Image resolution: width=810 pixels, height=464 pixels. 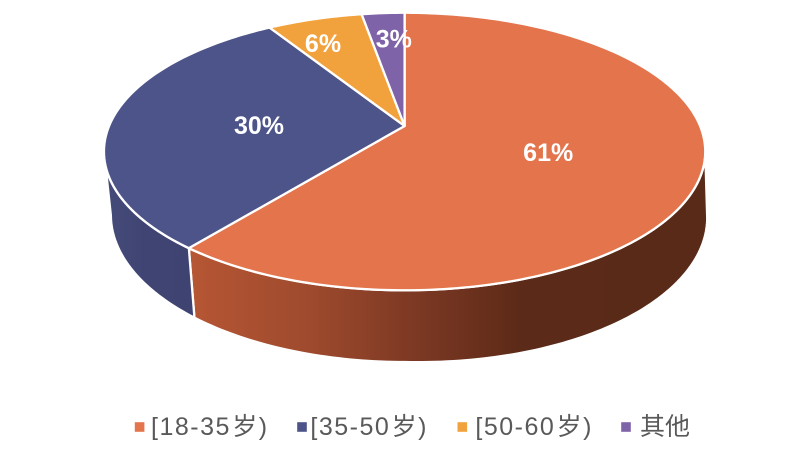 What do you see at coordinates (259, 126) in the screenshot?
I see `svg-text: 30%` at bounding box center [259, 126].